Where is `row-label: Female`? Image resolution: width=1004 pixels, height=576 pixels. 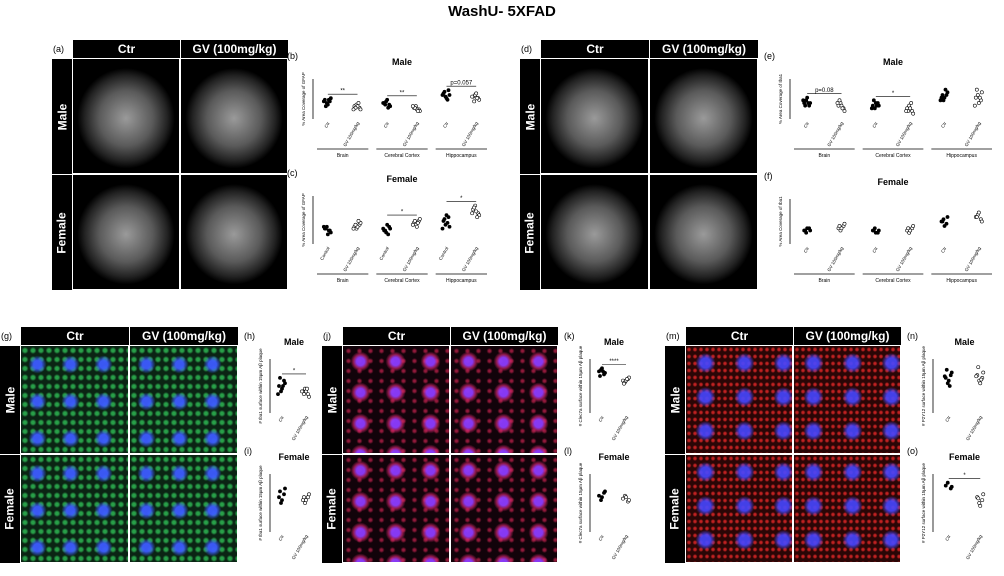
row-label: Female is located at coordinates (10, 508).